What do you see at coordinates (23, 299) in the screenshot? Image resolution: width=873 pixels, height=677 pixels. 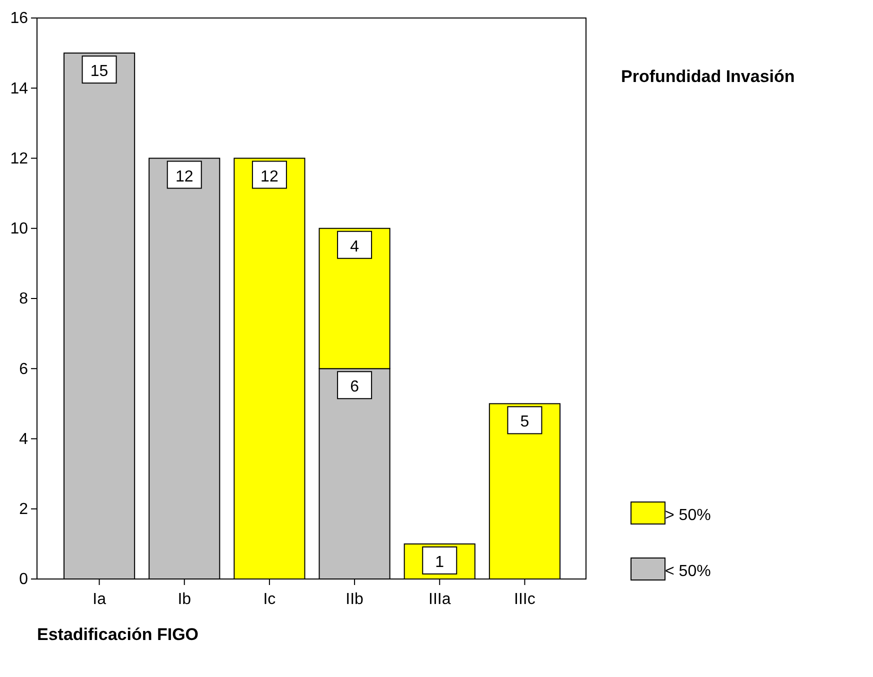 I see `y-tick-label: 8` at bounding box center [23, 299].